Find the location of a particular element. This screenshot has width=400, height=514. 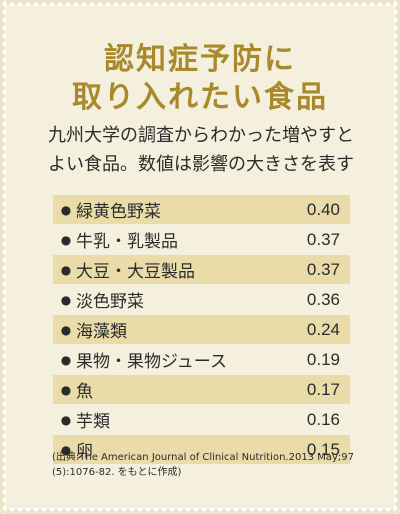

table-row: ● 海藻類 0.24 is located at coordinates (201, 329).